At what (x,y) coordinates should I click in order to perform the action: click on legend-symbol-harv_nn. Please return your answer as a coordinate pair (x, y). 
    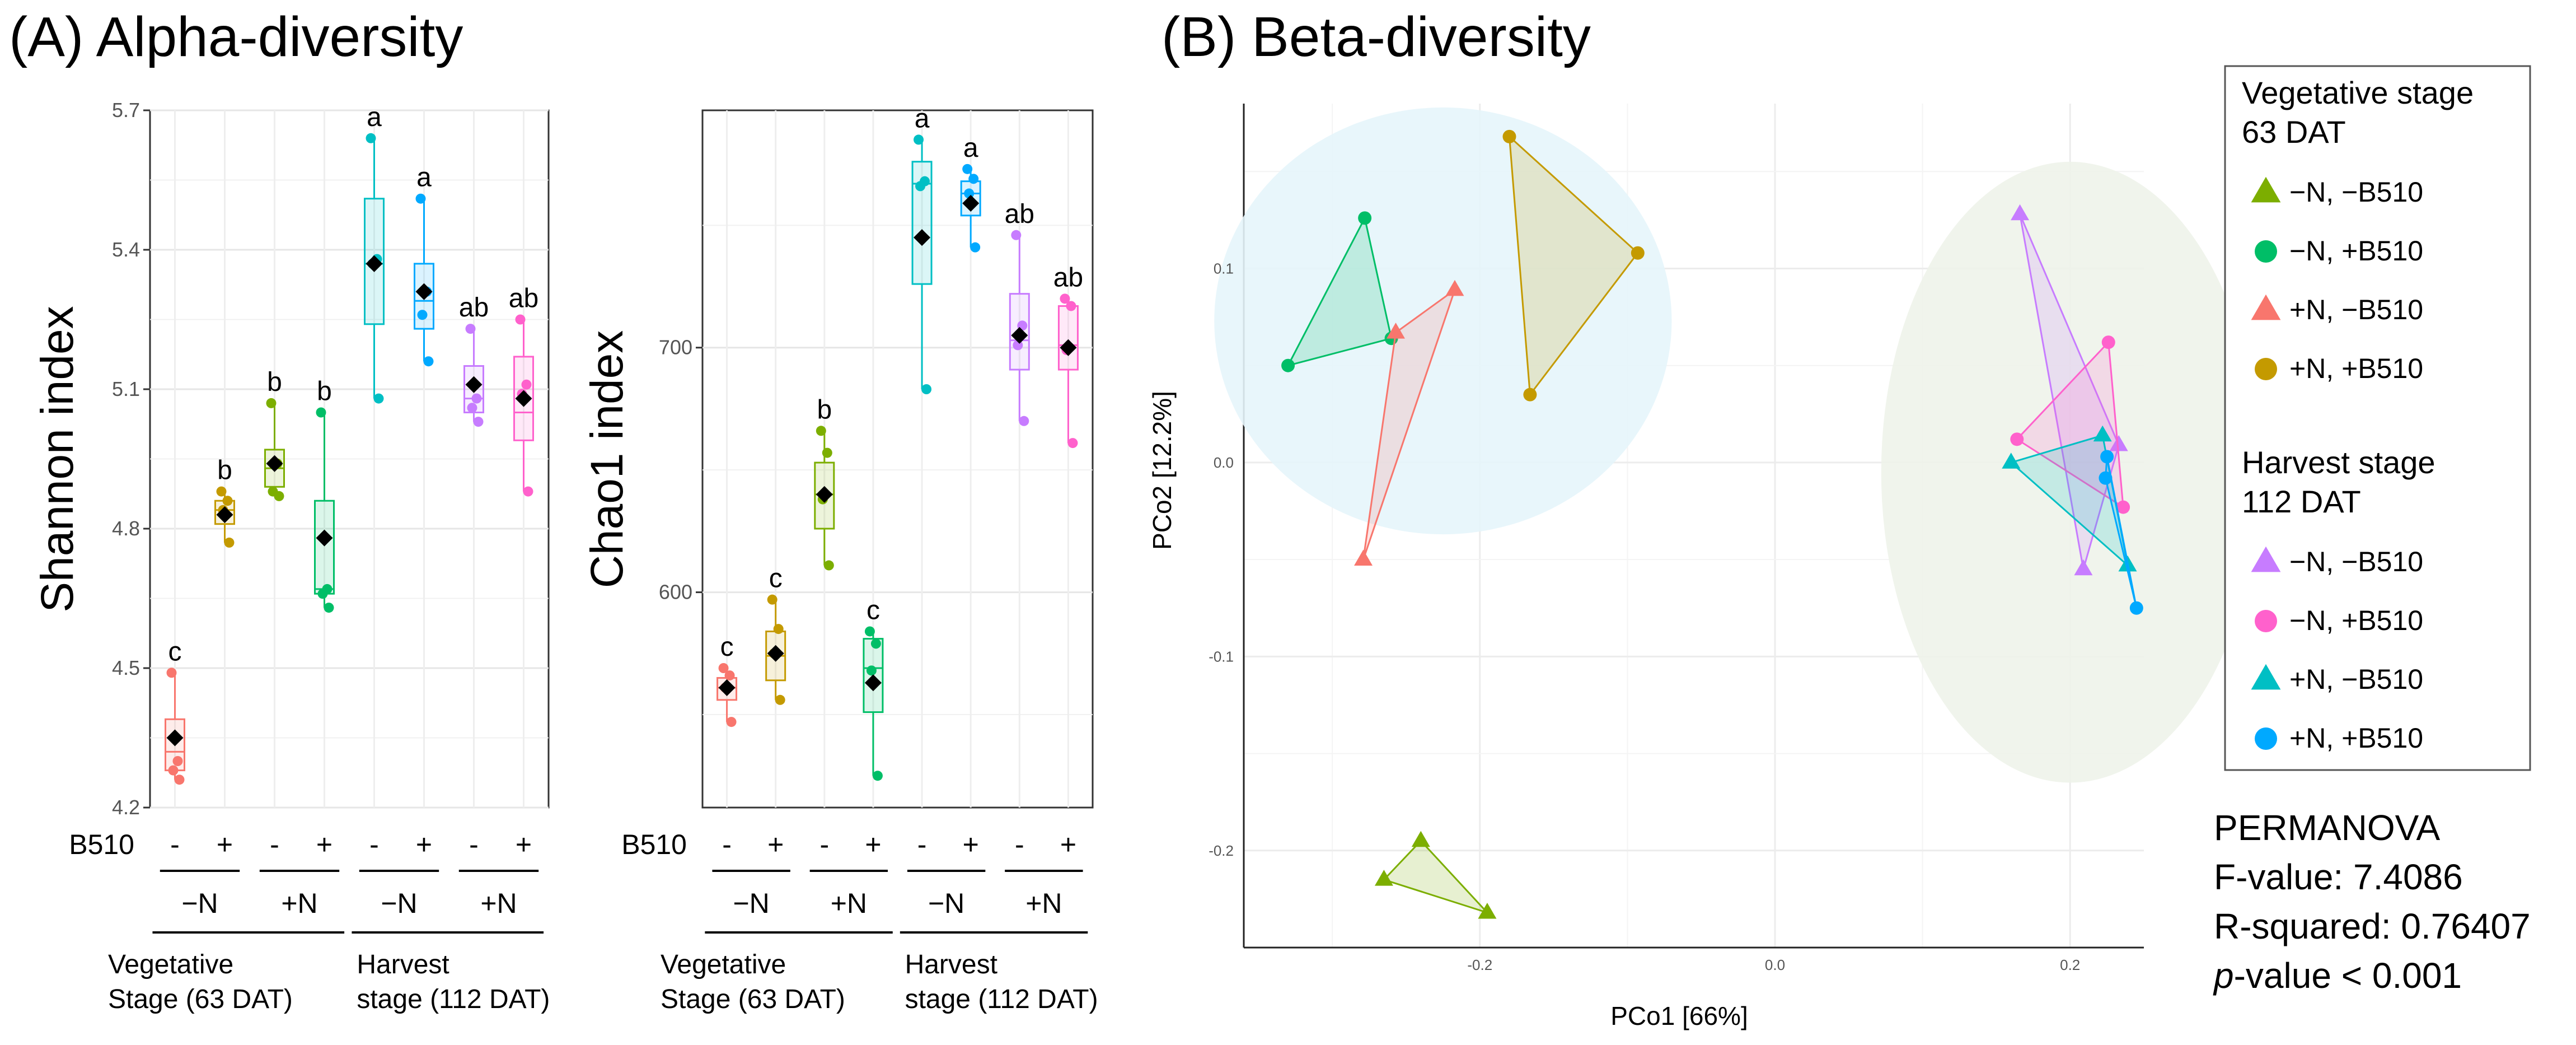
    Looking at the image, I should click on (2266, 559).